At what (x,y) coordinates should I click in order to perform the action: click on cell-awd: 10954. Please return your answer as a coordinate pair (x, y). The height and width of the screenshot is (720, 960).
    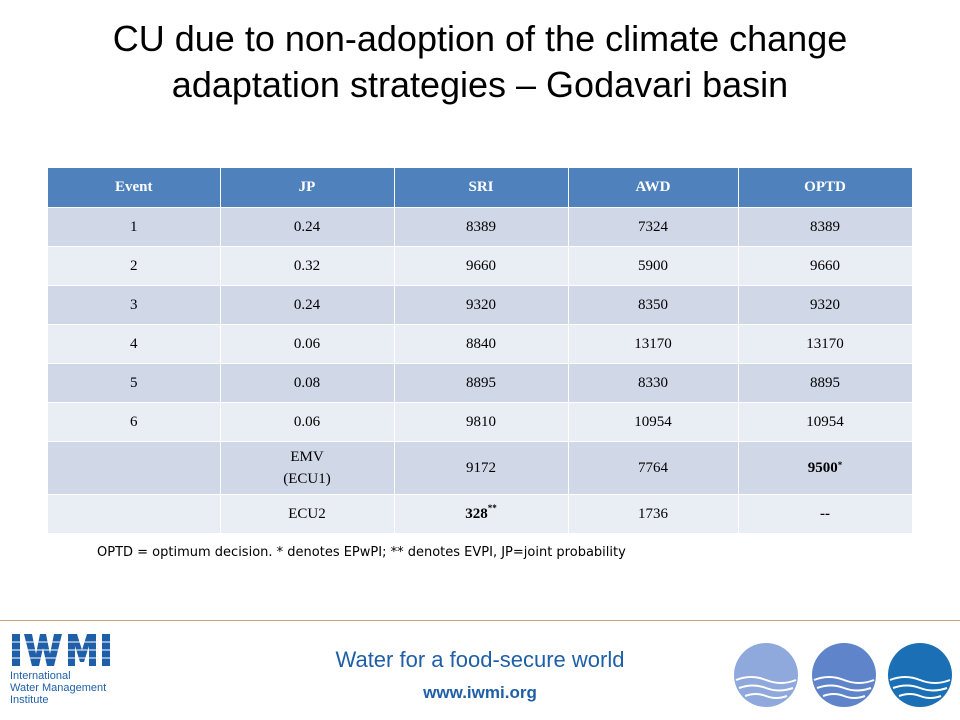
    Looking at the image, I should click on (653, 422).